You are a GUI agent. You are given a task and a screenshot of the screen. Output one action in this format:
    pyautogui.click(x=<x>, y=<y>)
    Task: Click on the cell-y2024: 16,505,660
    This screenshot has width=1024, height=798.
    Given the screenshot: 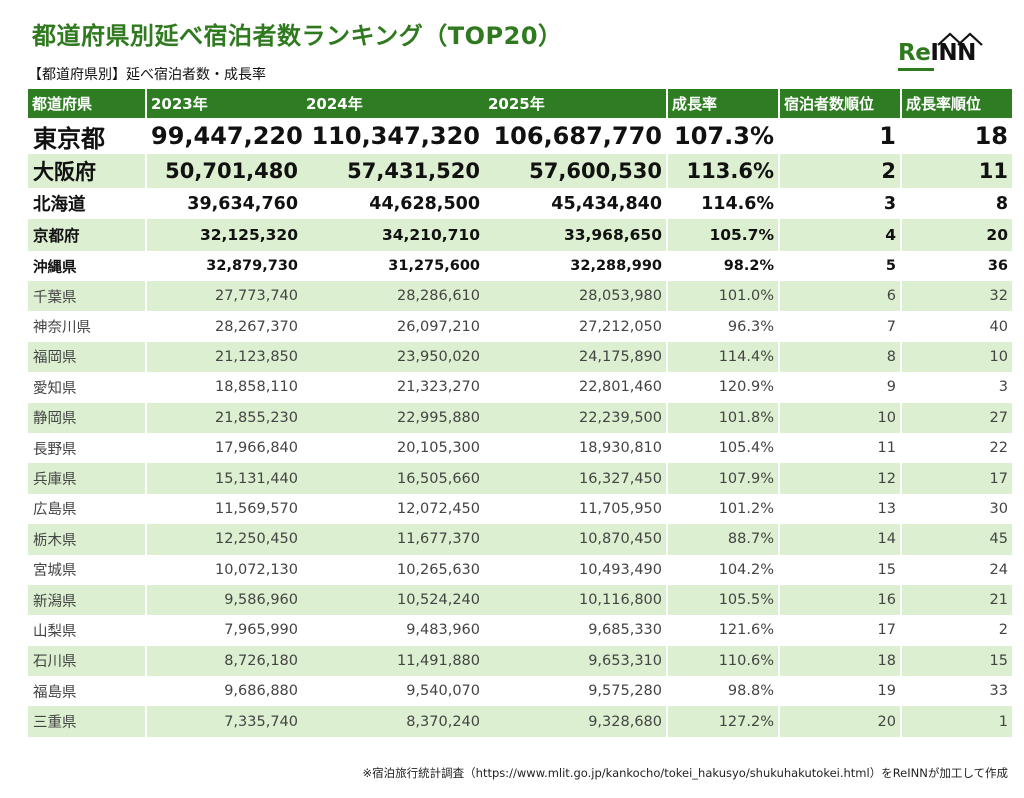 What is the action you would take?
    pyautogui.click(x=393, y=478)
    